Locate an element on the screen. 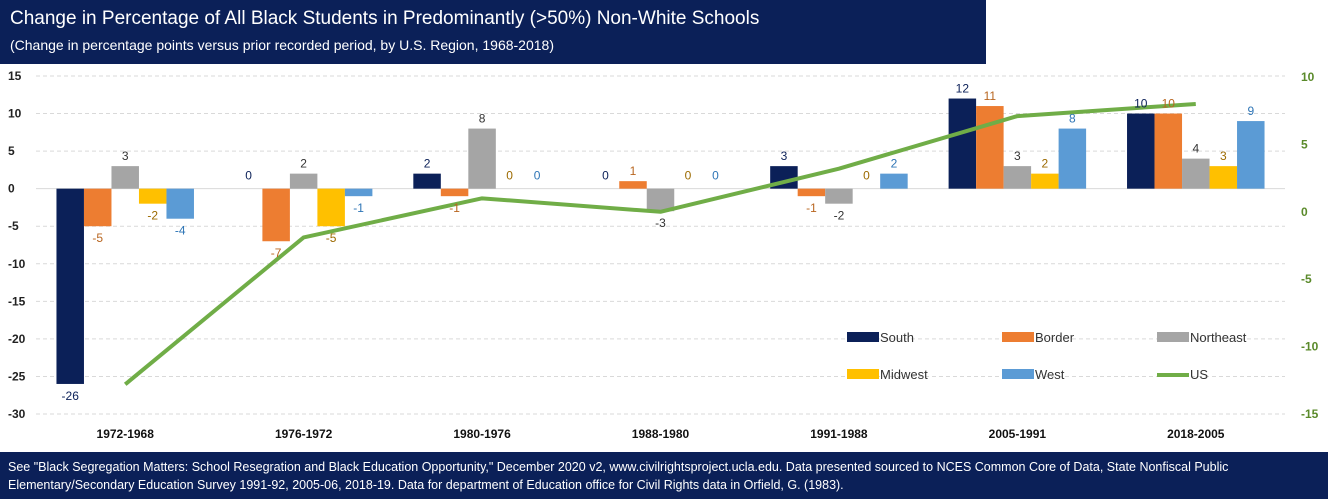 The height and width of the screenshot is (499, 1328). data-label: -7 is located at coordinates (276, 253).